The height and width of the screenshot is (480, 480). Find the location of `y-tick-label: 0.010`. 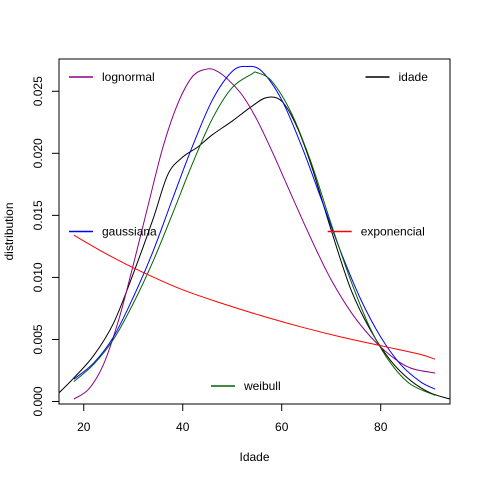

y-tick-label: 0.010 is located at coordinates (38, 277).